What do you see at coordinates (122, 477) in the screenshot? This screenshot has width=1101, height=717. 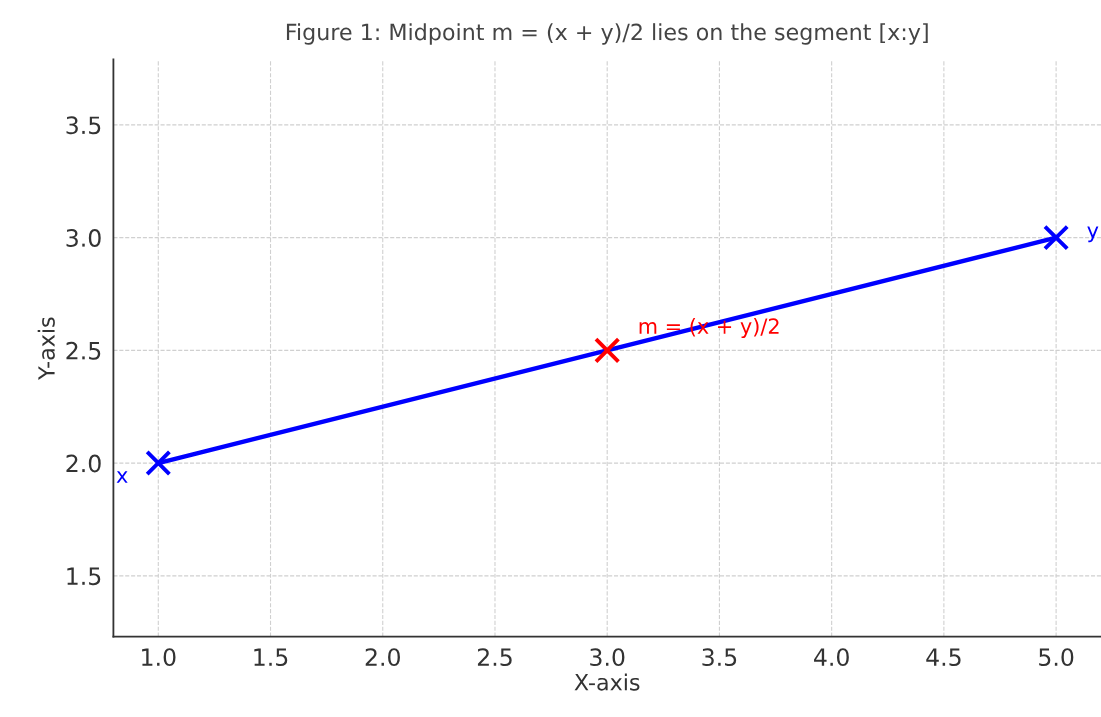 I see `annotation: x` at bounding box center [122, 477].